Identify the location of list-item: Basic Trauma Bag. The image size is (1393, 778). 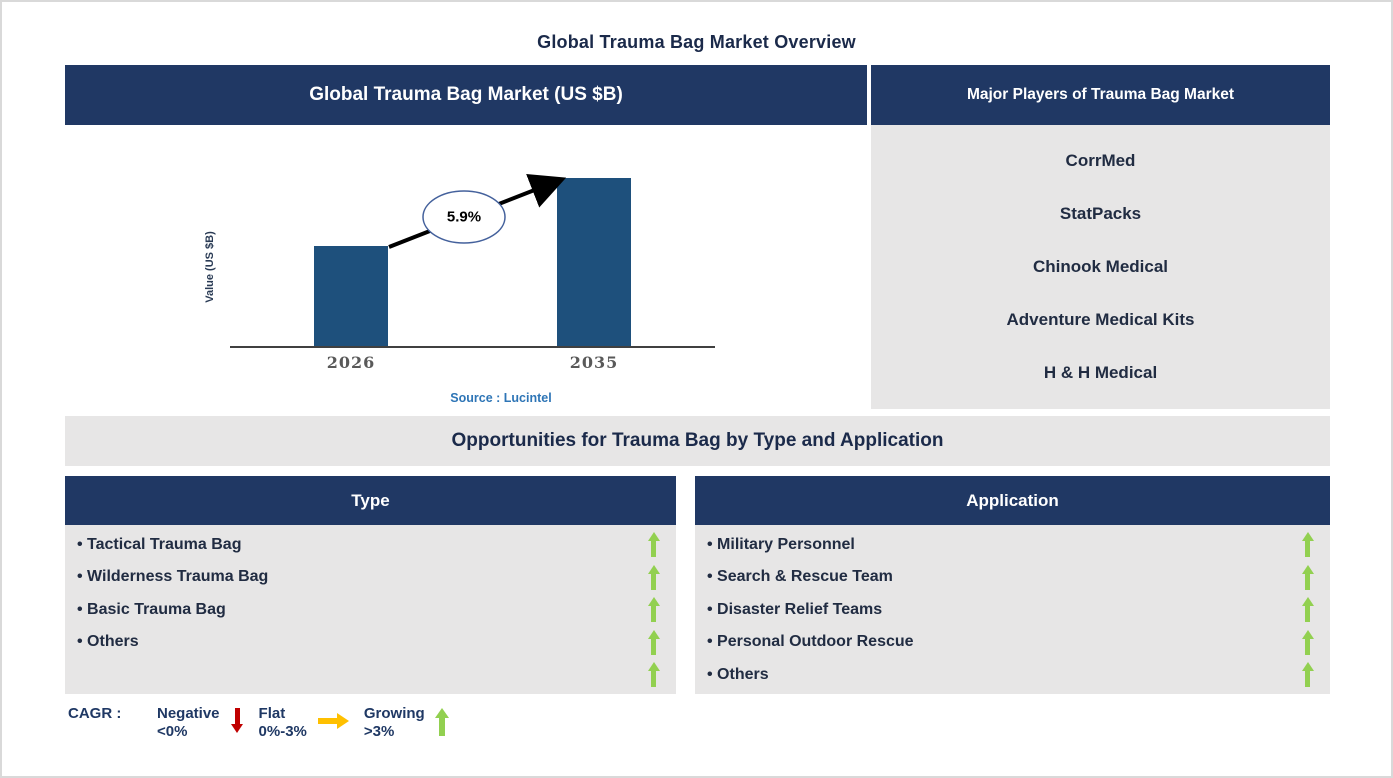
(370, 610).